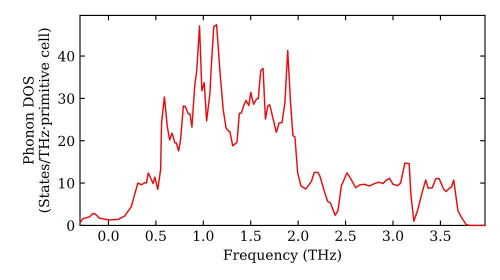 This screenshot has width=500, height=280. What do you see at coordinates (66, 56) in the screenshot?
I see `y-tick-label: 40` at bounding box center [66, 56].